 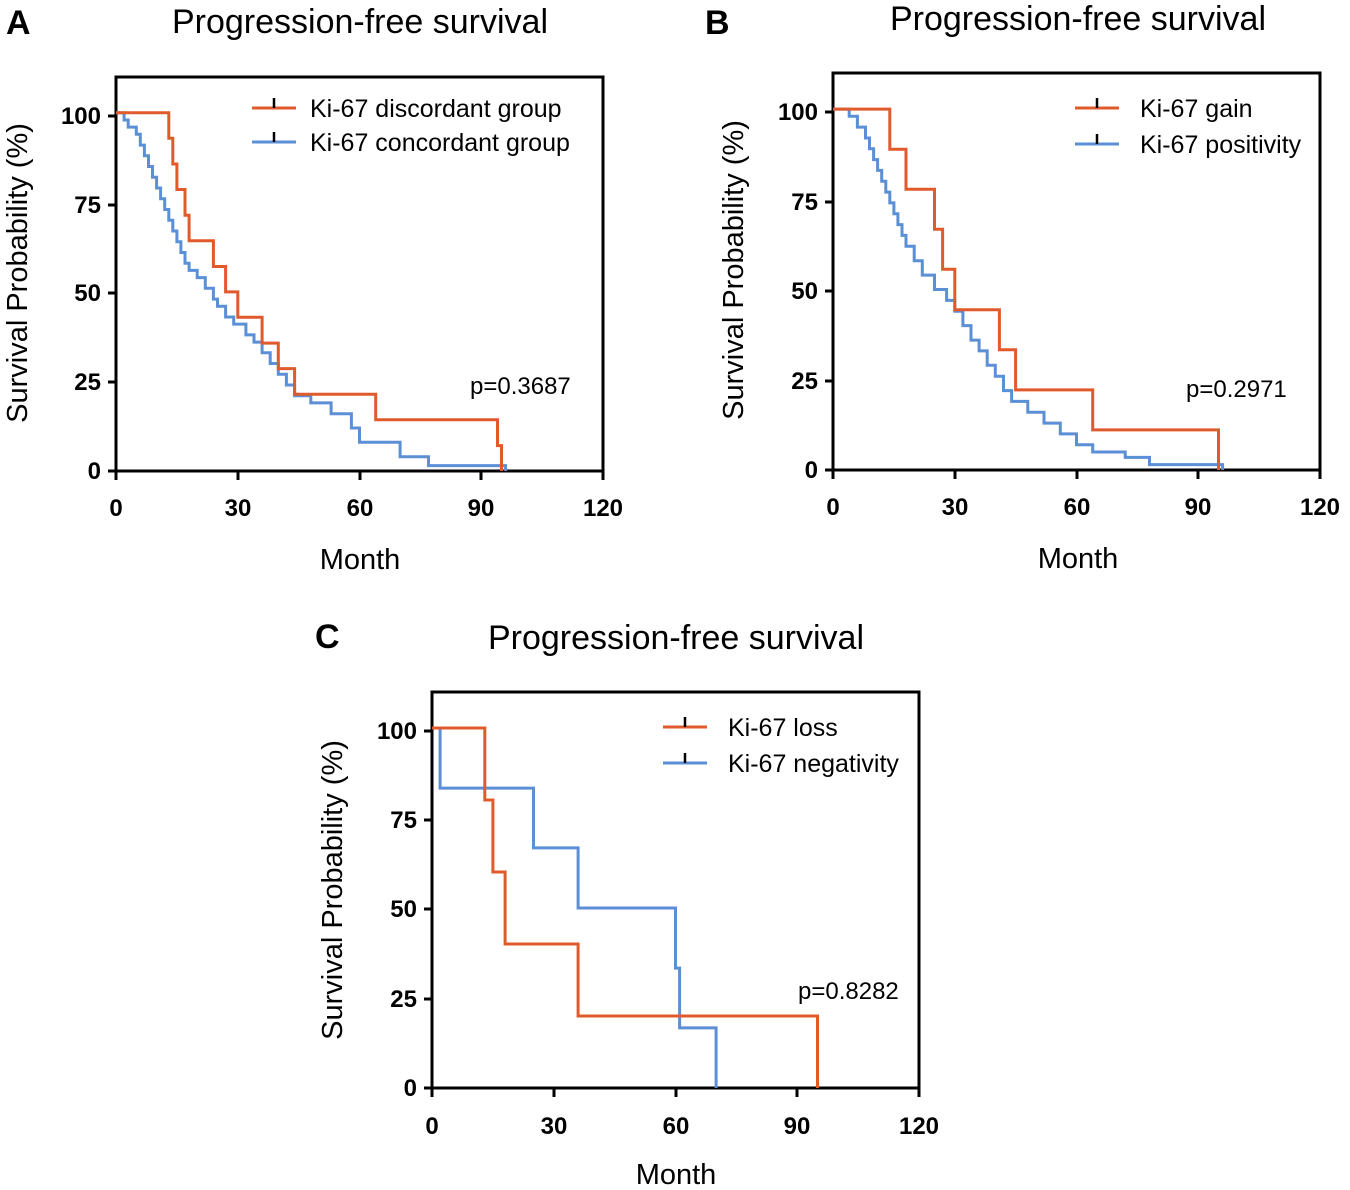 What do you see at coordinates (848, 991) in the screenshot?
I see `panel-c-p-value: p=0.8282` at bounding box center [848, 991].